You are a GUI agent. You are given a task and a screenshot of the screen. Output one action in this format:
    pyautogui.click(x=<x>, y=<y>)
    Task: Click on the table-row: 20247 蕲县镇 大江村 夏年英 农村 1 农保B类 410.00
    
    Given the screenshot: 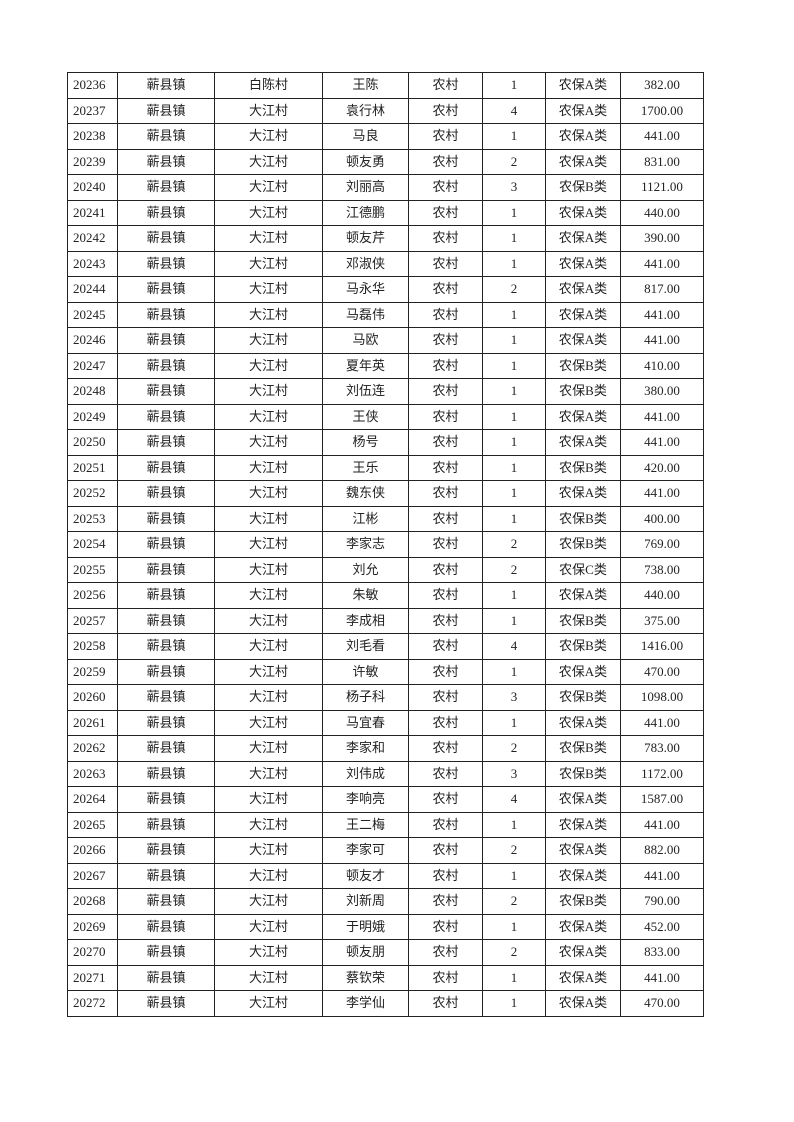 What is the action you would take?
    pyautogui.click(x=385, y=365)
    